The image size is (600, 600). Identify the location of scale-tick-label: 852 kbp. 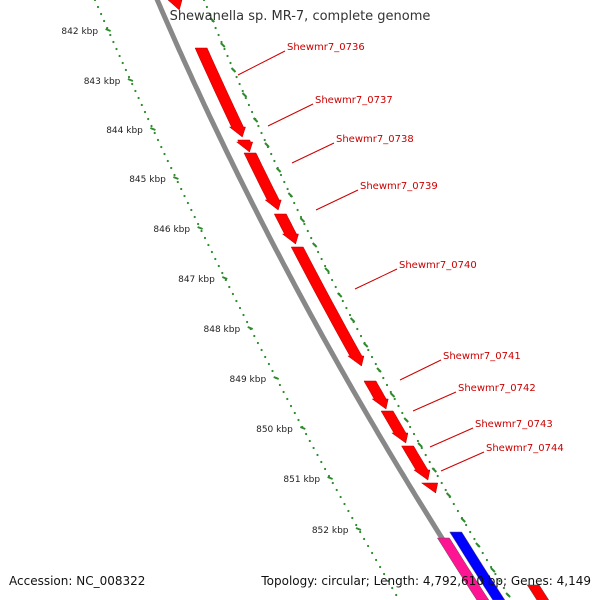
(330, 531).